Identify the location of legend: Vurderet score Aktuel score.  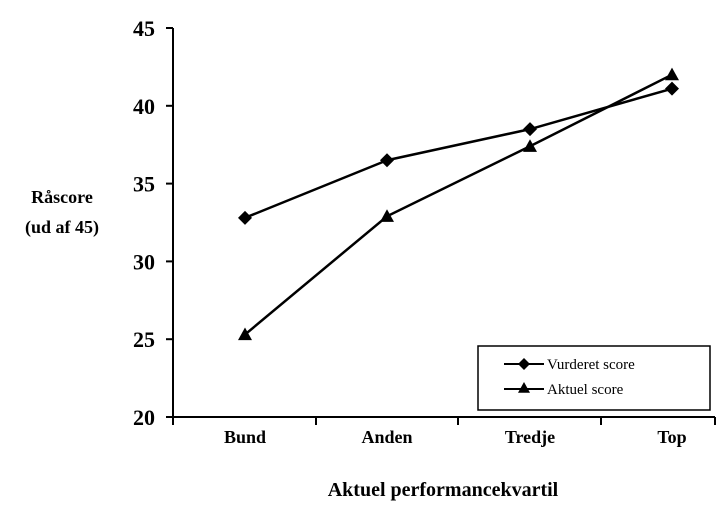
(594, 378).